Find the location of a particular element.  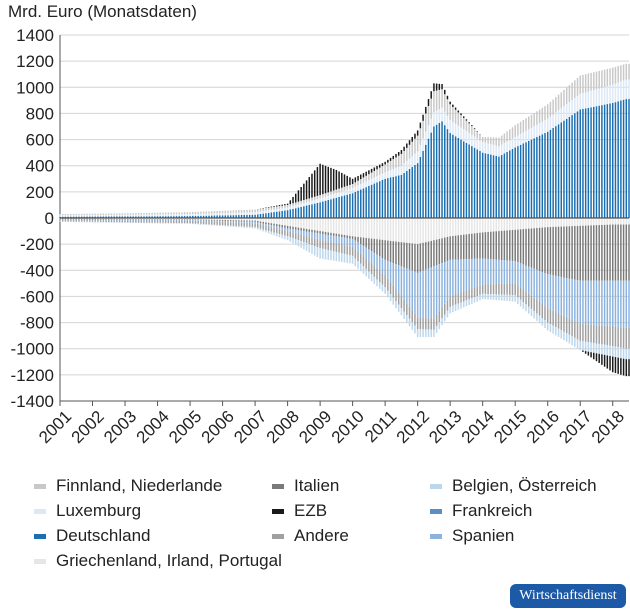

legend-label: Deutschland is located at coordinates (103, 535).